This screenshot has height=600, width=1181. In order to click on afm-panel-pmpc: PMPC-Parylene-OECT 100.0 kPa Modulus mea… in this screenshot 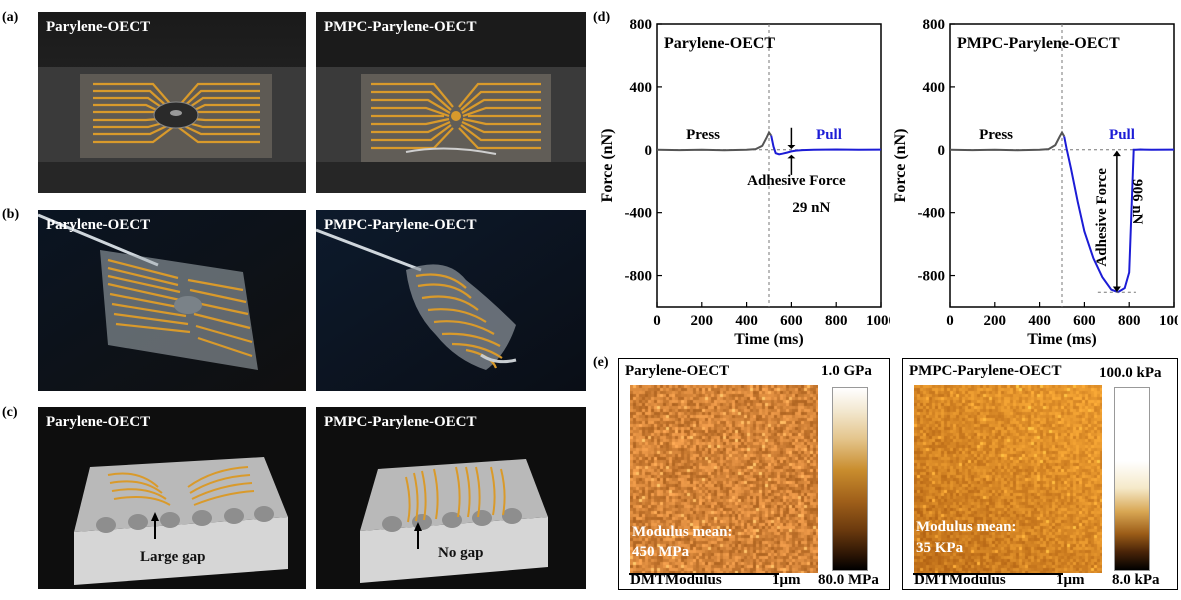, I will do `click(1040, 474)`.